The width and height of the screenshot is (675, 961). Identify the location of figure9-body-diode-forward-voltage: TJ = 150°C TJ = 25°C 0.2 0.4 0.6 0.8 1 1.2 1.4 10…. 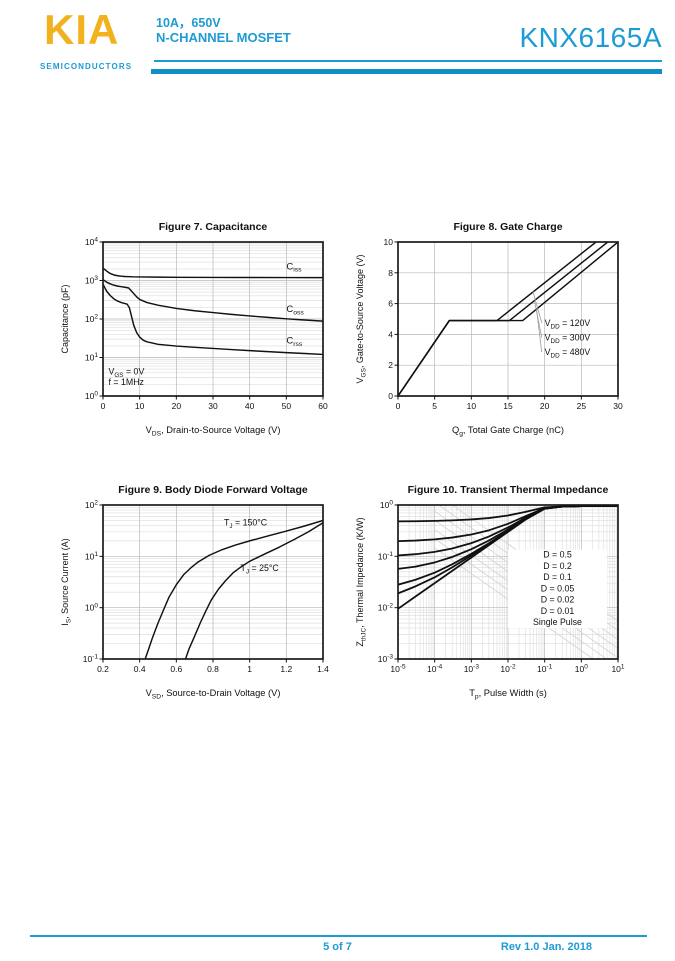
(197, 592).